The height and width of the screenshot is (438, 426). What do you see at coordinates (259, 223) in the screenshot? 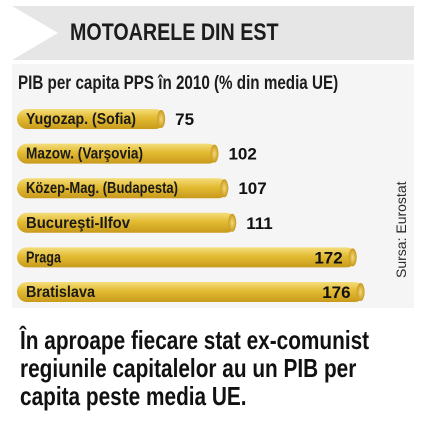
I see `value-label: 111` at bounding box center [259, 223].